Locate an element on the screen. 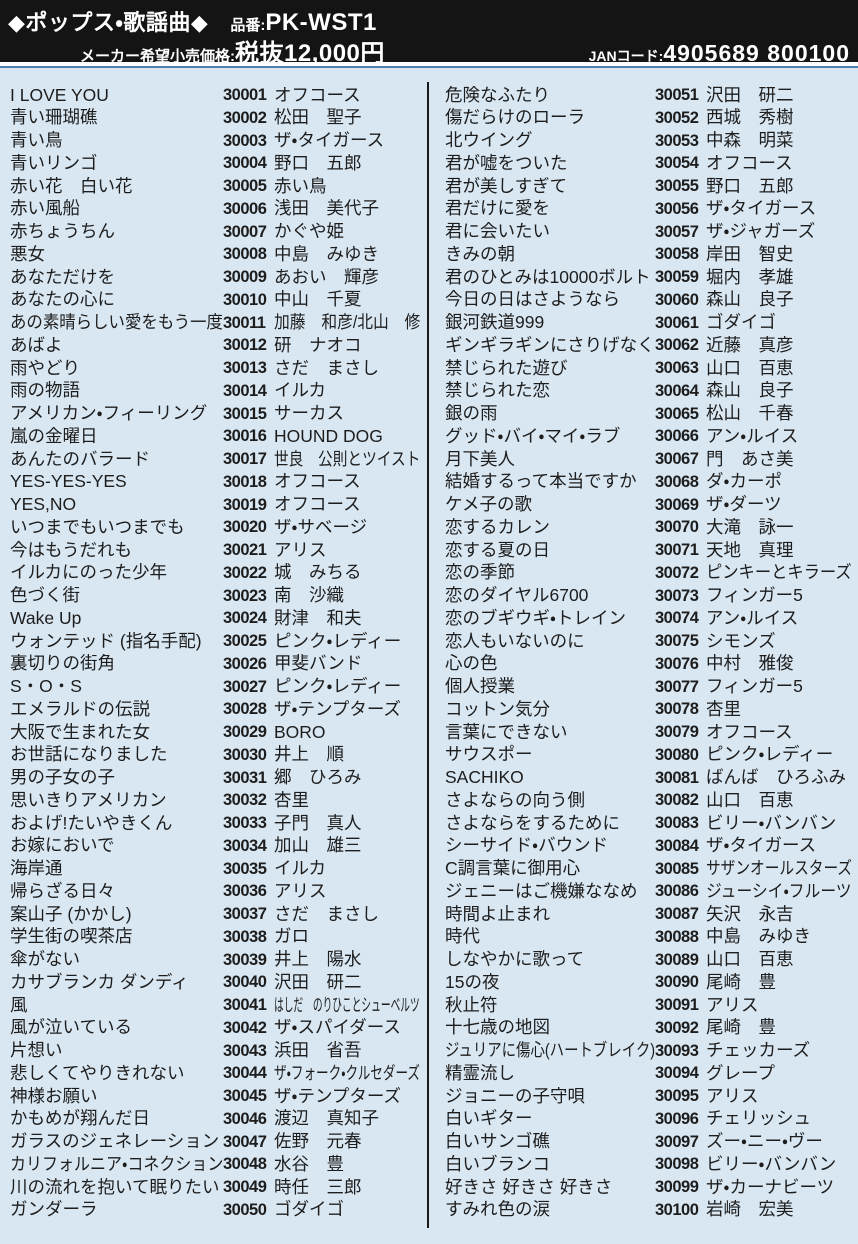 This screenshot has width=858, height=1244. song-title: 思いきりアメリカン is located at coordinates (88, 799).